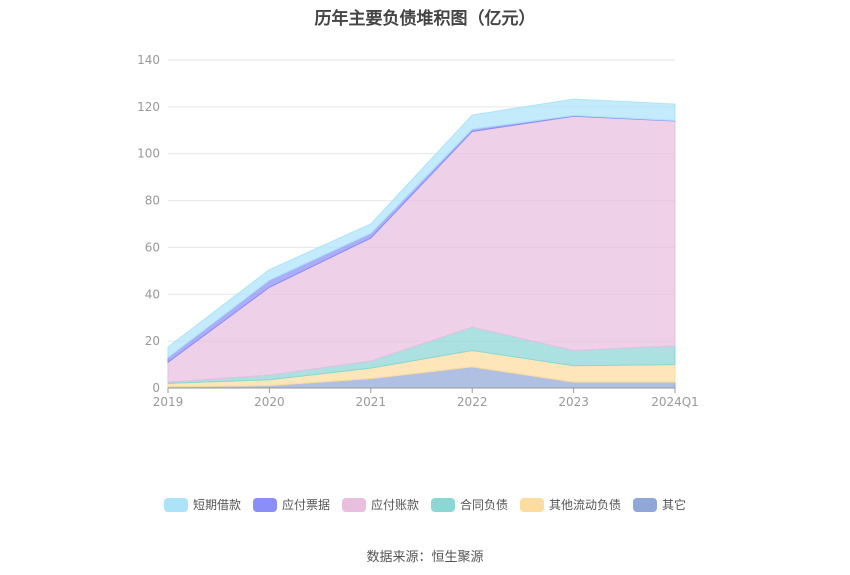 The width and height of the screenshot is (850, 575). I want to click on y-tick-label: 60, so click(152, 247).